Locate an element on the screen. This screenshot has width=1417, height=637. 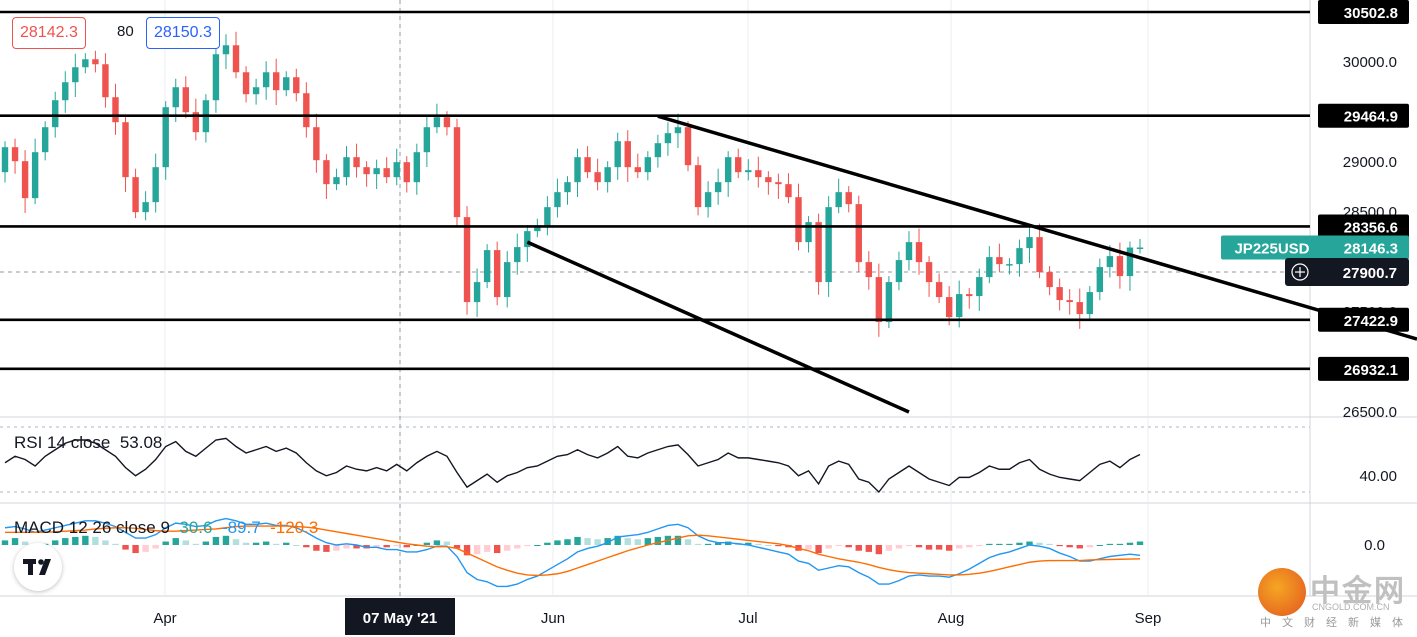
crosshair-date-tag is located at coordinates (400, 616).